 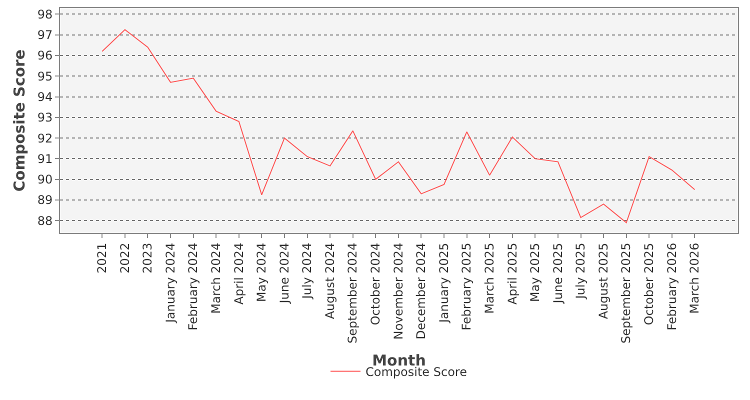 I want to click on y-tick-label: 93, so click(x=45, y=117).